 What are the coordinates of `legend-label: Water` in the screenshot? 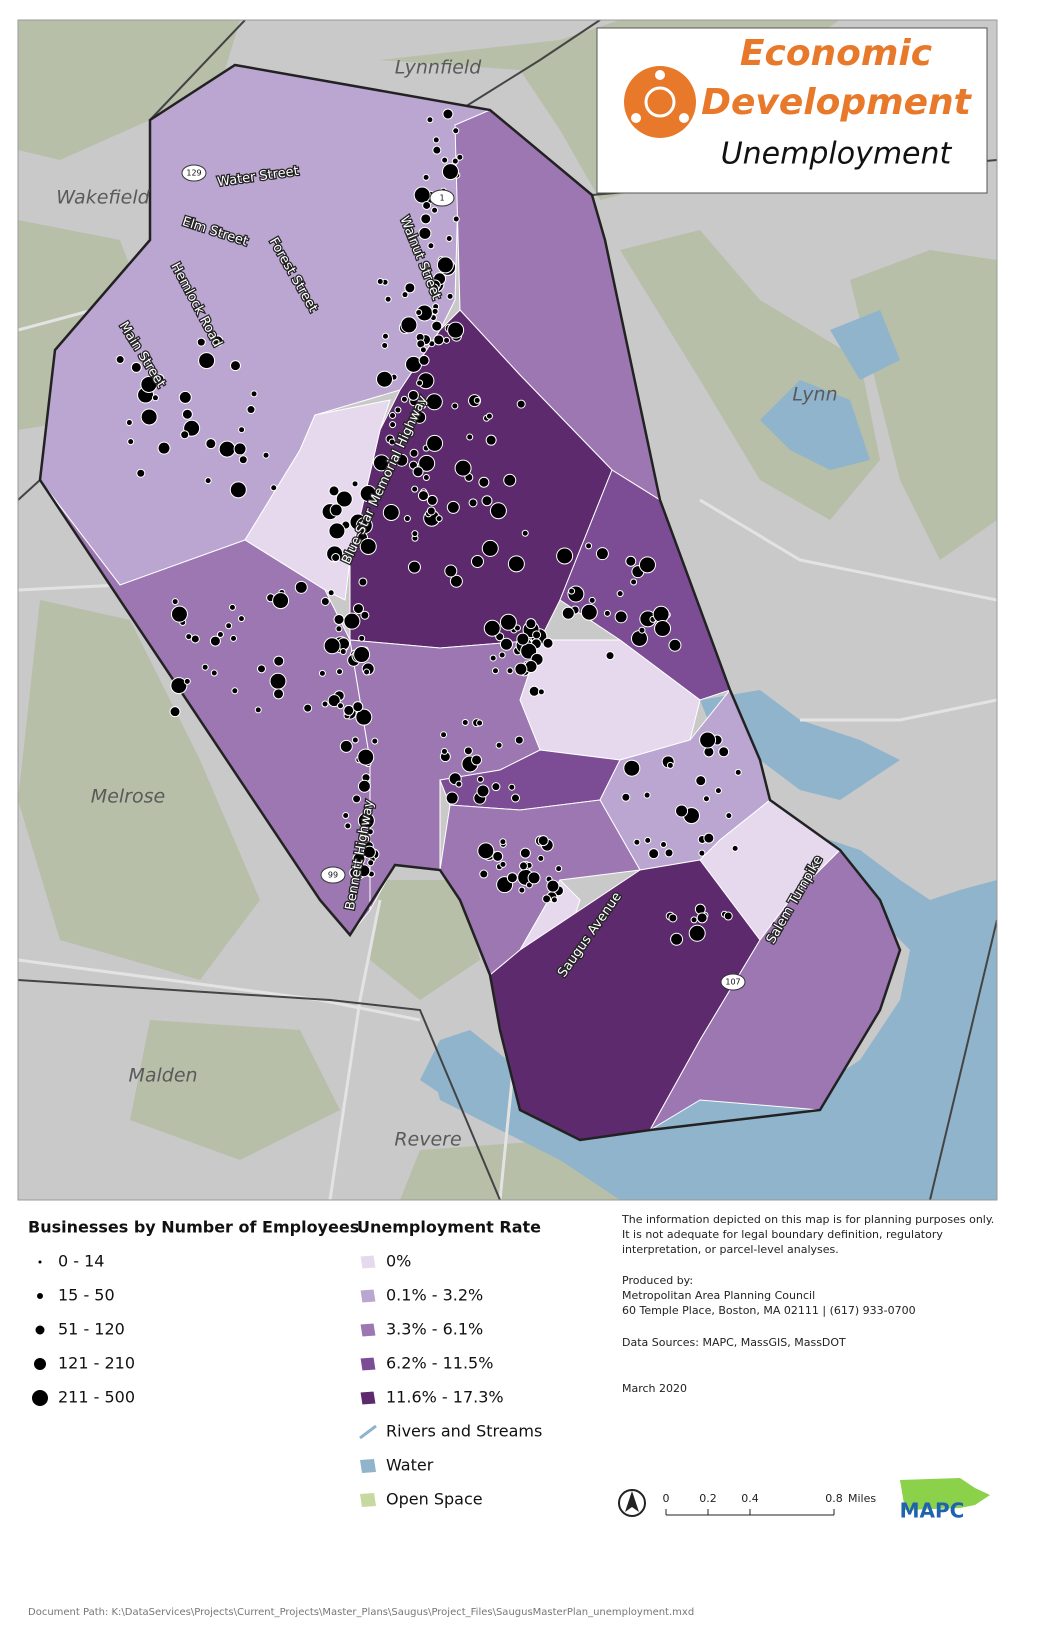 It's located at (410, 1465).